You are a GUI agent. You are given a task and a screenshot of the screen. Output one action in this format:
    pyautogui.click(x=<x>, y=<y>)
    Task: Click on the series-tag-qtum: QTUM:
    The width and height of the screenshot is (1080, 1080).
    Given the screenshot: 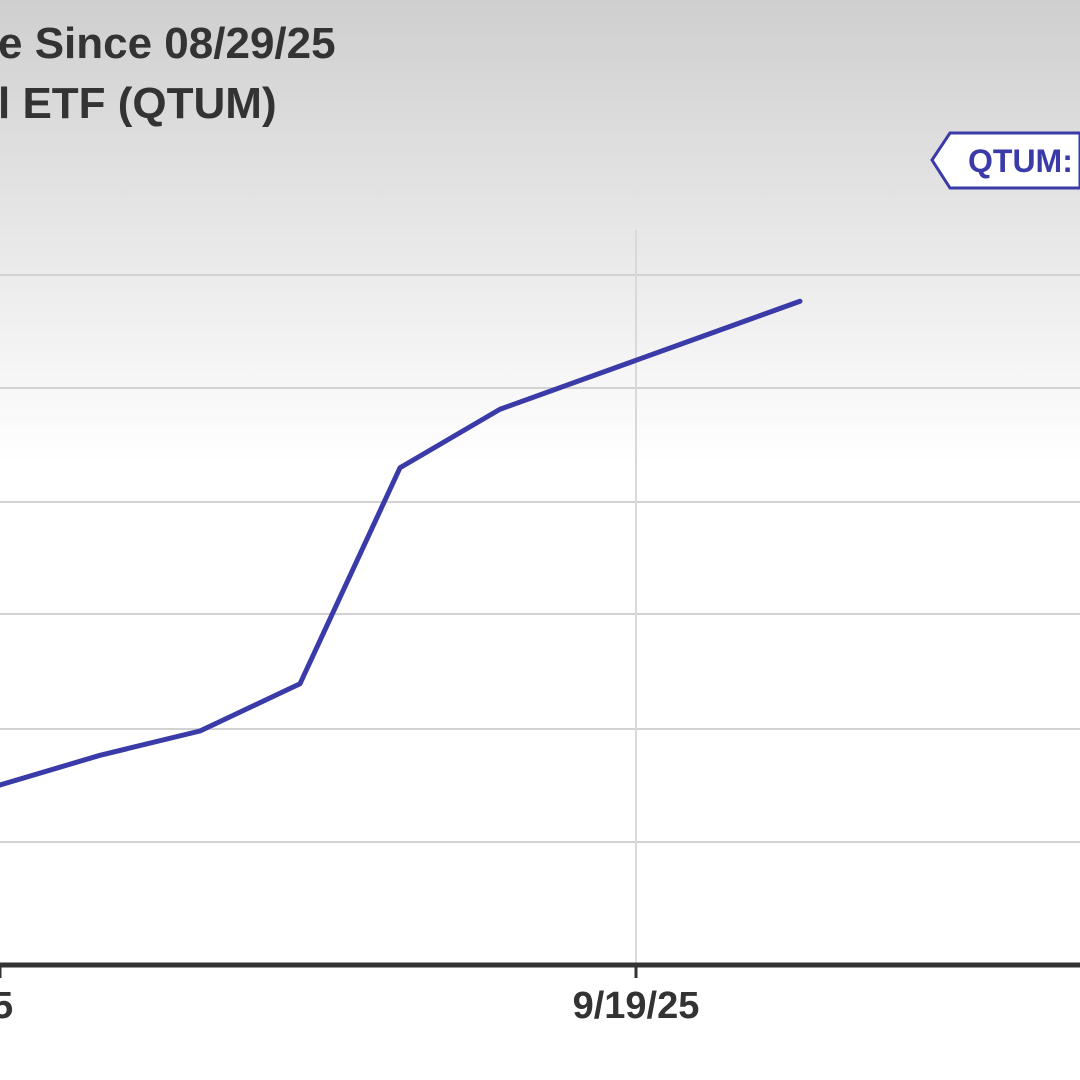 What is the action you would take?
    pyautogui.click(x=1005, y=160)
    